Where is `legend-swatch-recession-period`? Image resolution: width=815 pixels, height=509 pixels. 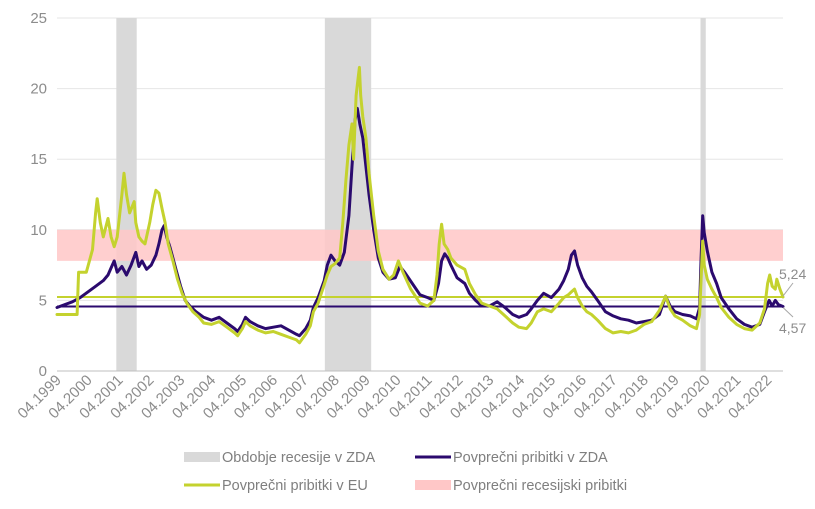 legend-swatch-recession-period is located at coordinates (202, 457).